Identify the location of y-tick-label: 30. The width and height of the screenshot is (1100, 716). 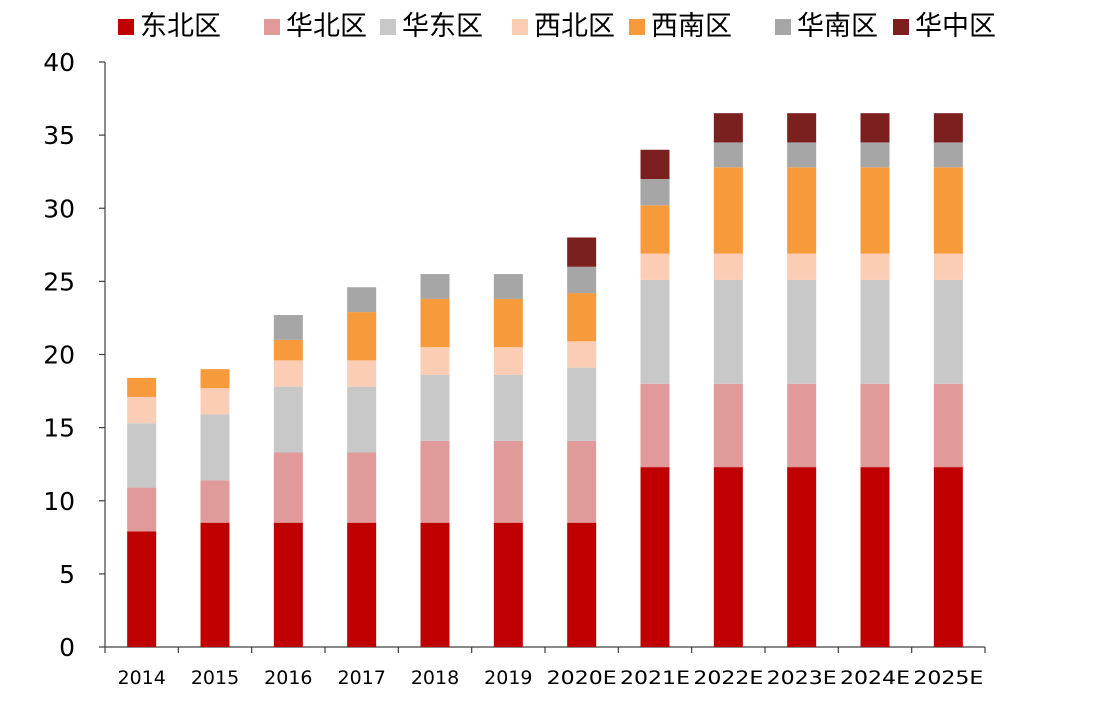
(59, 208).